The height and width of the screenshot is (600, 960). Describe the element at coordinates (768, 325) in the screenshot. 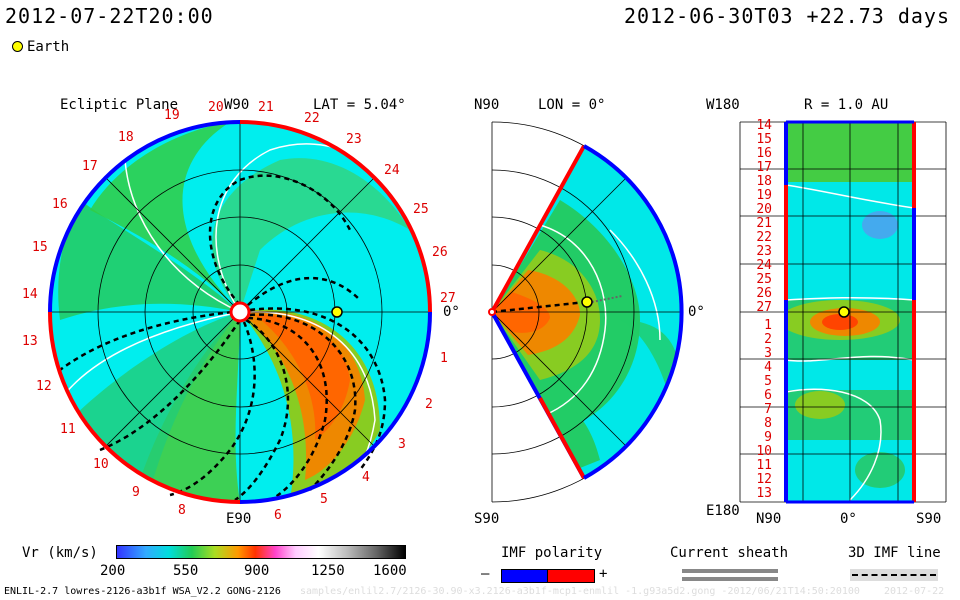

I see `svg-text: 1` at that location.